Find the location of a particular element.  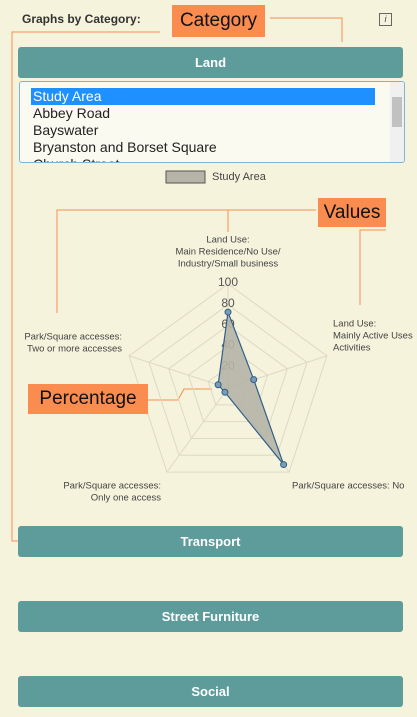

list-item: Church Street is located at coordinates (203, 159).